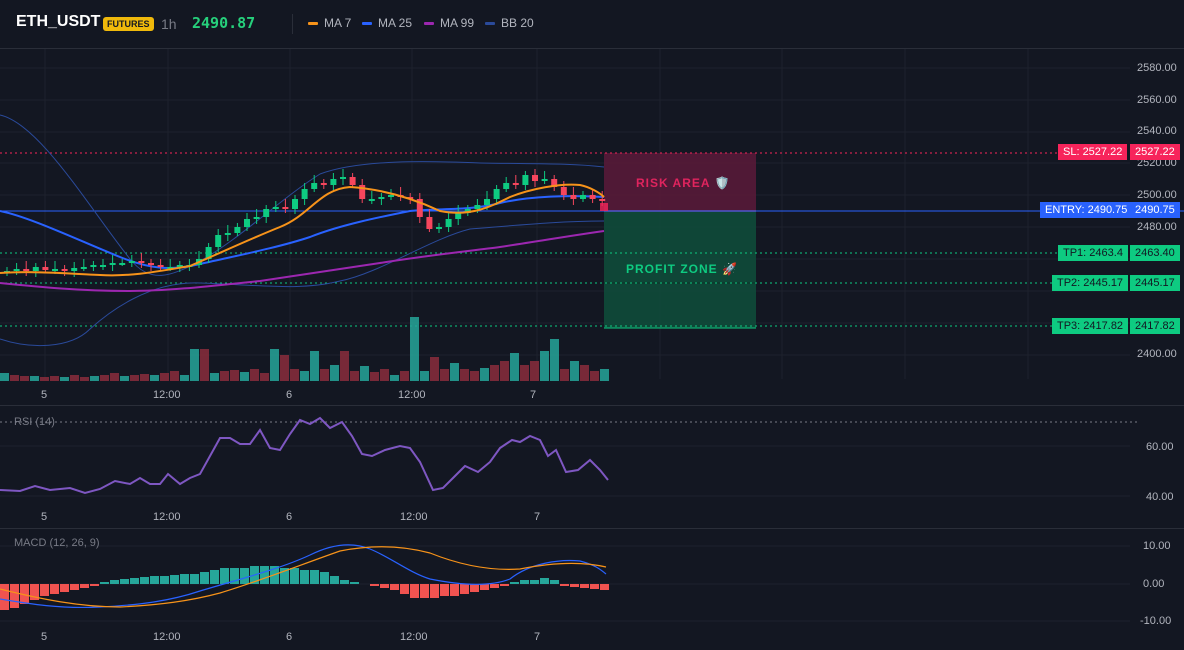  Describe the element at coordinates (1155, 152) in the screenshot. I see `sl-price-tag: 2527.22` at that location.